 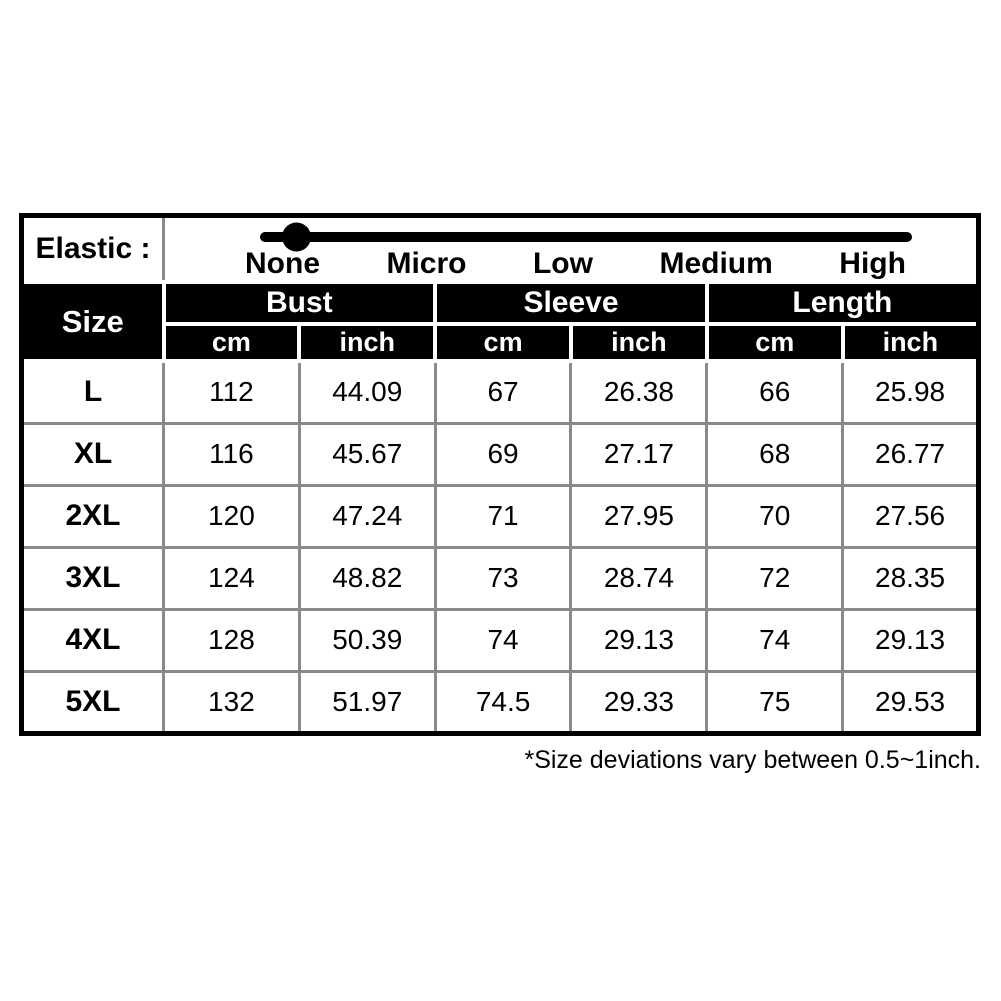 I want to click on cell-sleeve-cm: 69, so click(x=503, y=454).